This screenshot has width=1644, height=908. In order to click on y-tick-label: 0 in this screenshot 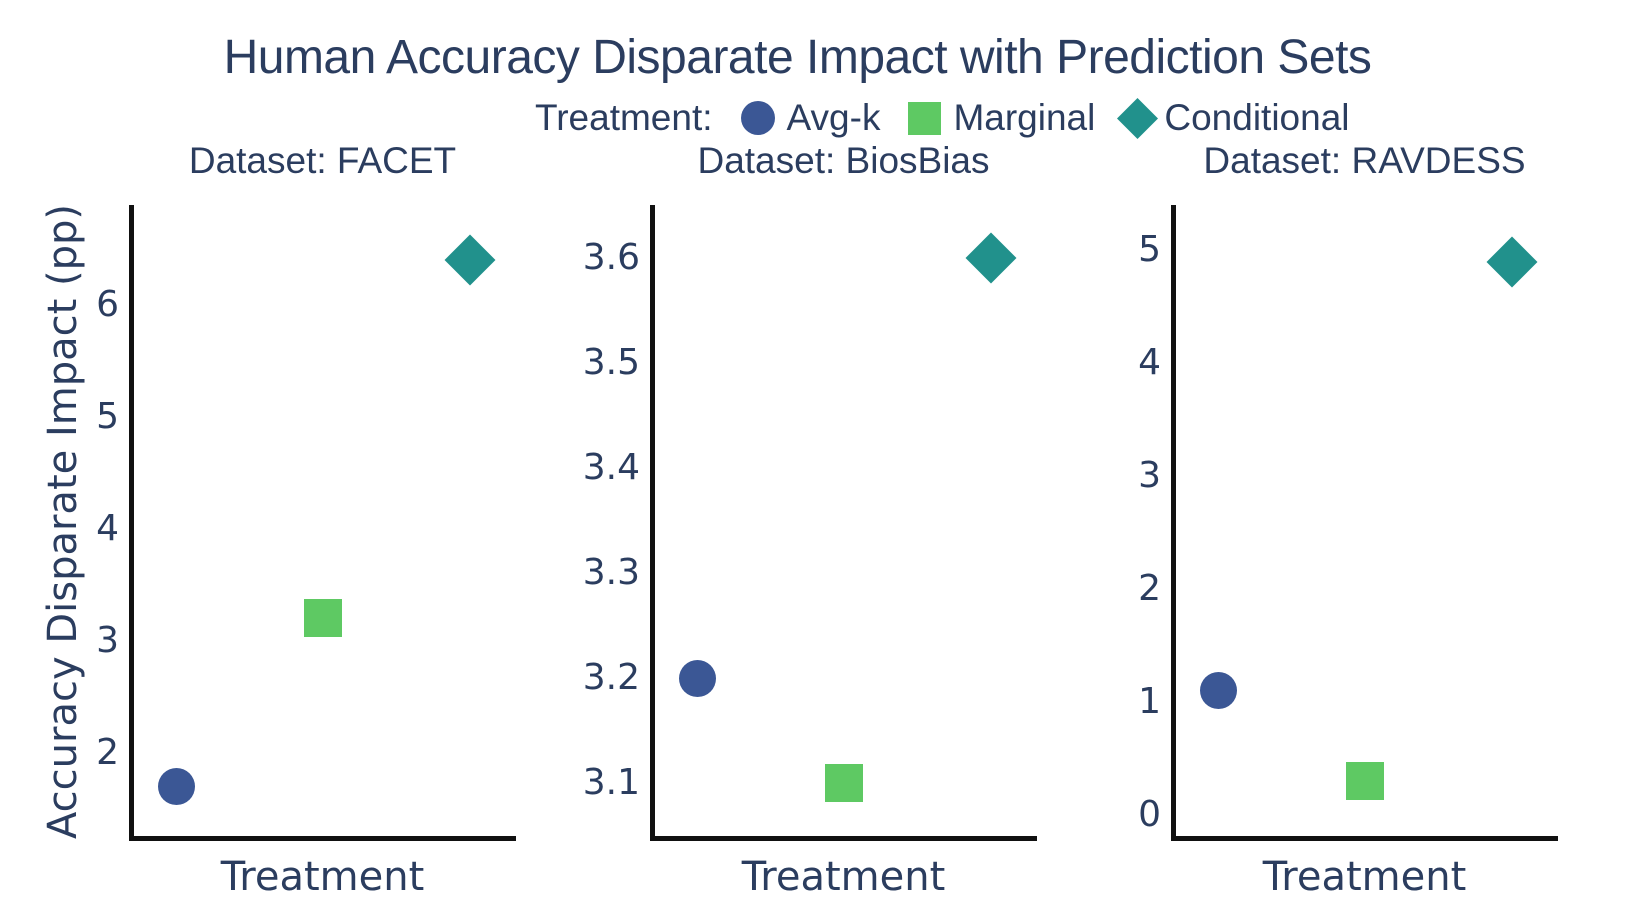, I will do `click(1149, 815)`.